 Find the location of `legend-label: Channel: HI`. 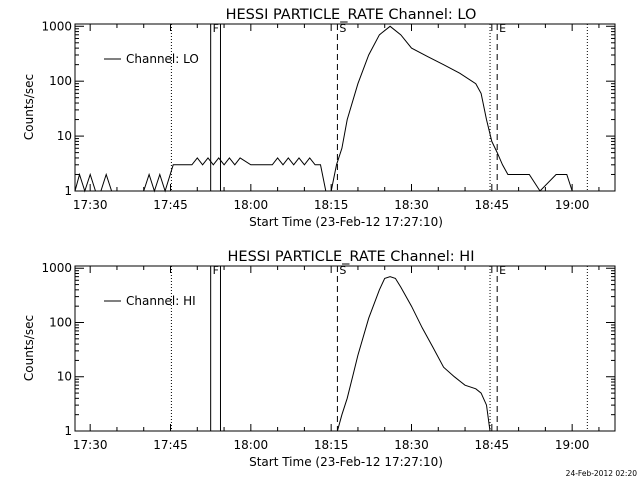

legend-label: Channel: HI is located at coordinates (161, 301).